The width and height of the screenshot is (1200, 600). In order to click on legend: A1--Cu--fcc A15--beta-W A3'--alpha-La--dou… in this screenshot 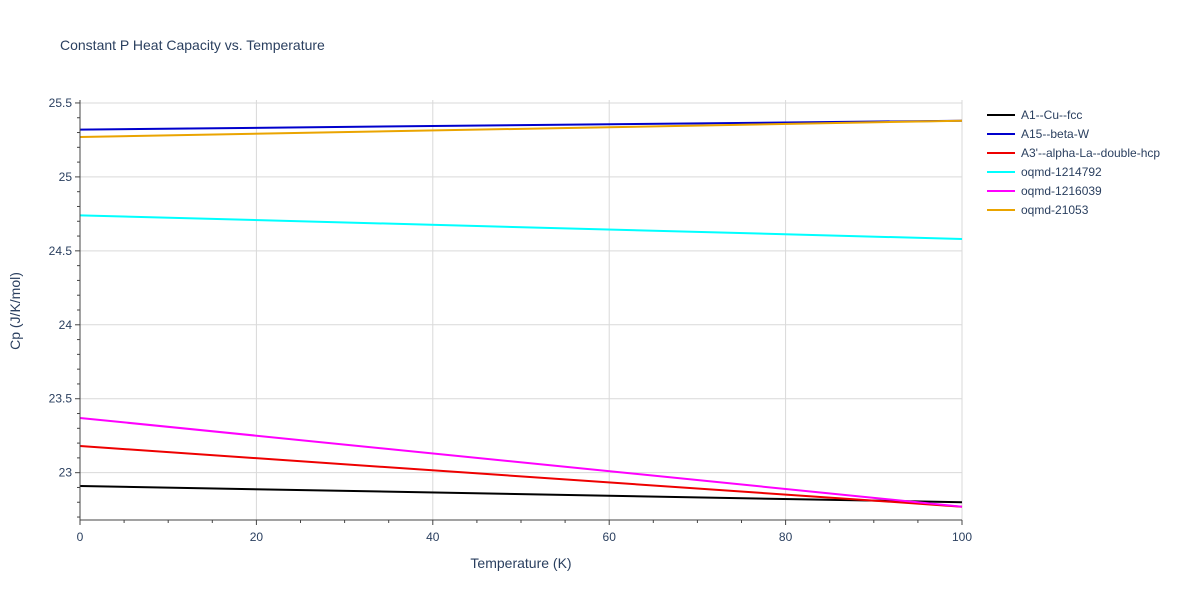, I will do `click(1073, 162)`.